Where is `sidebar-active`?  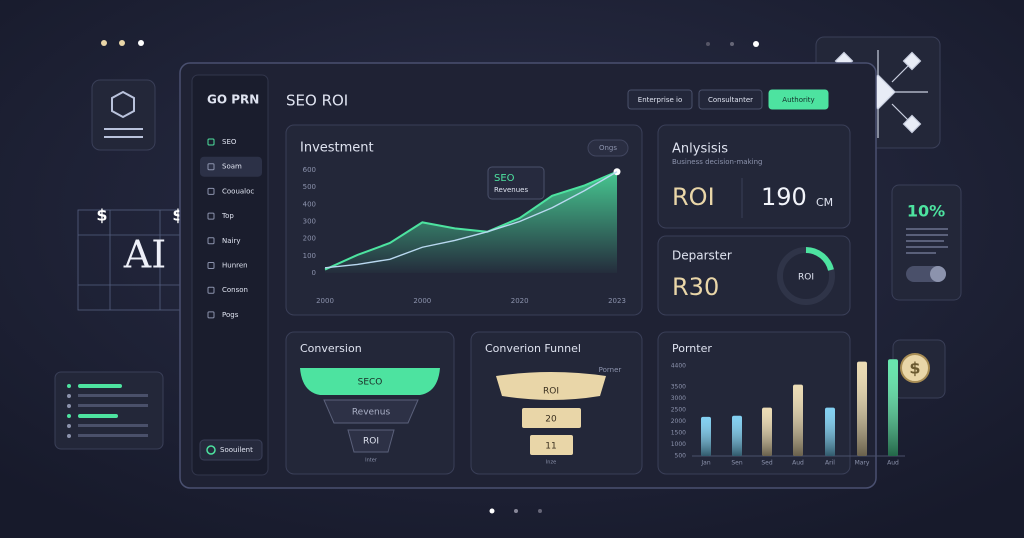
sidebar-active is located at coordinates (231, 166).